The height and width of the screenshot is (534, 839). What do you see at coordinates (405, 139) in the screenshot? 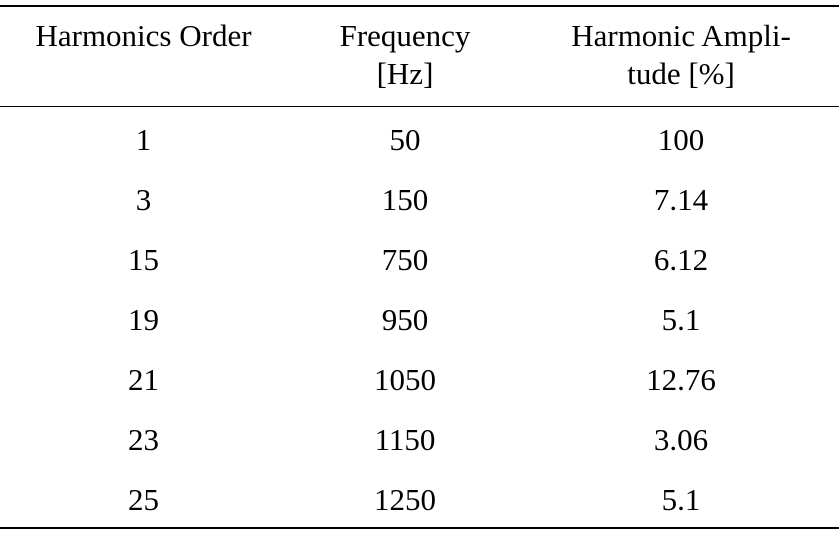
I see `cell-frequency: 50` at bounding box center [405, 139].